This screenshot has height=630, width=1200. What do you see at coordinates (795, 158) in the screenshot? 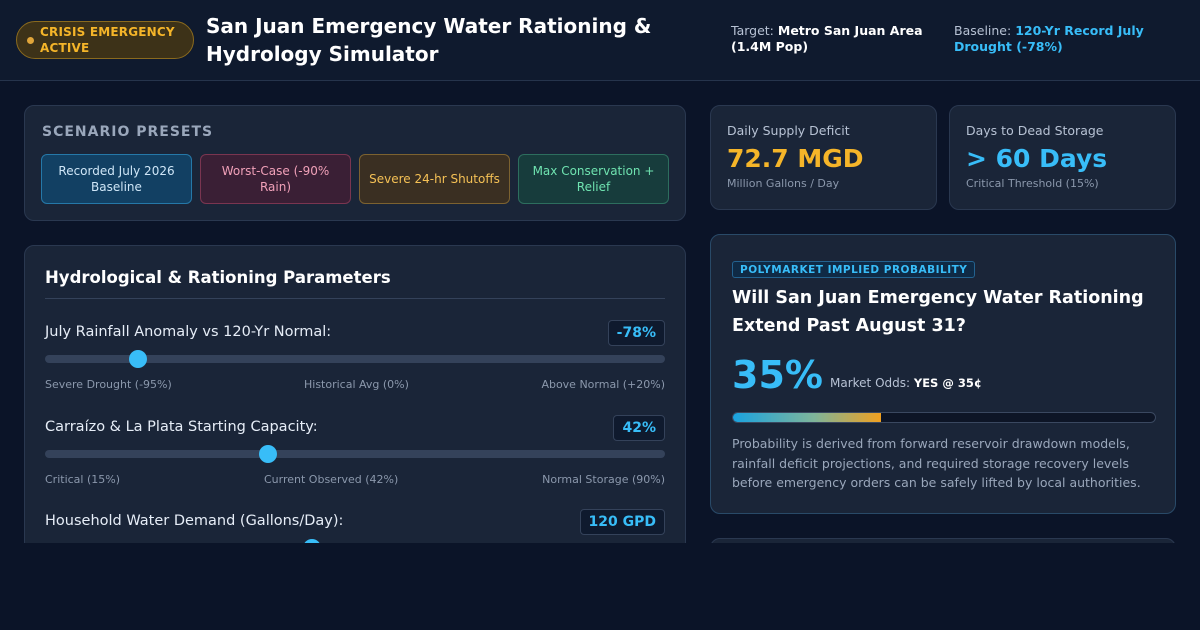
I see `supply-deficit-value: 72.7 MGD` at bounding box center [795, 158].